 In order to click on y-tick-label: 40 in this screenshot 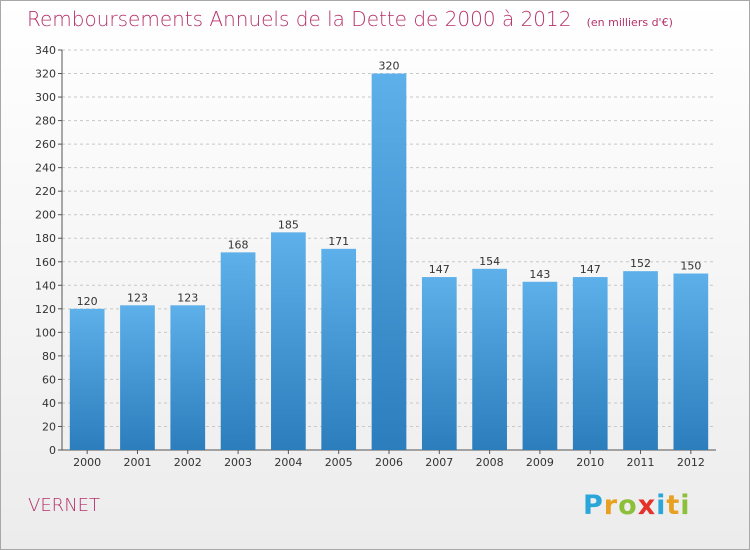, I will do `click(49, 403)`.